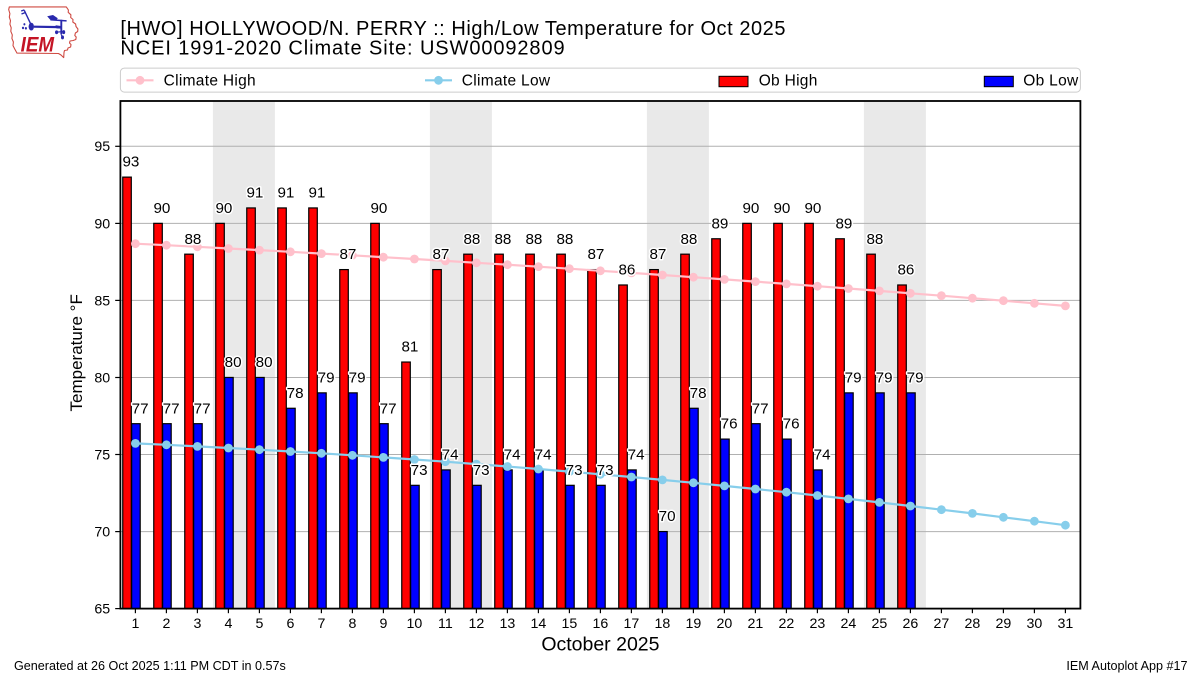 The width and height of the screenshot is (1200, 675). I want to click on svg-text: 31, so click(1066, 624).